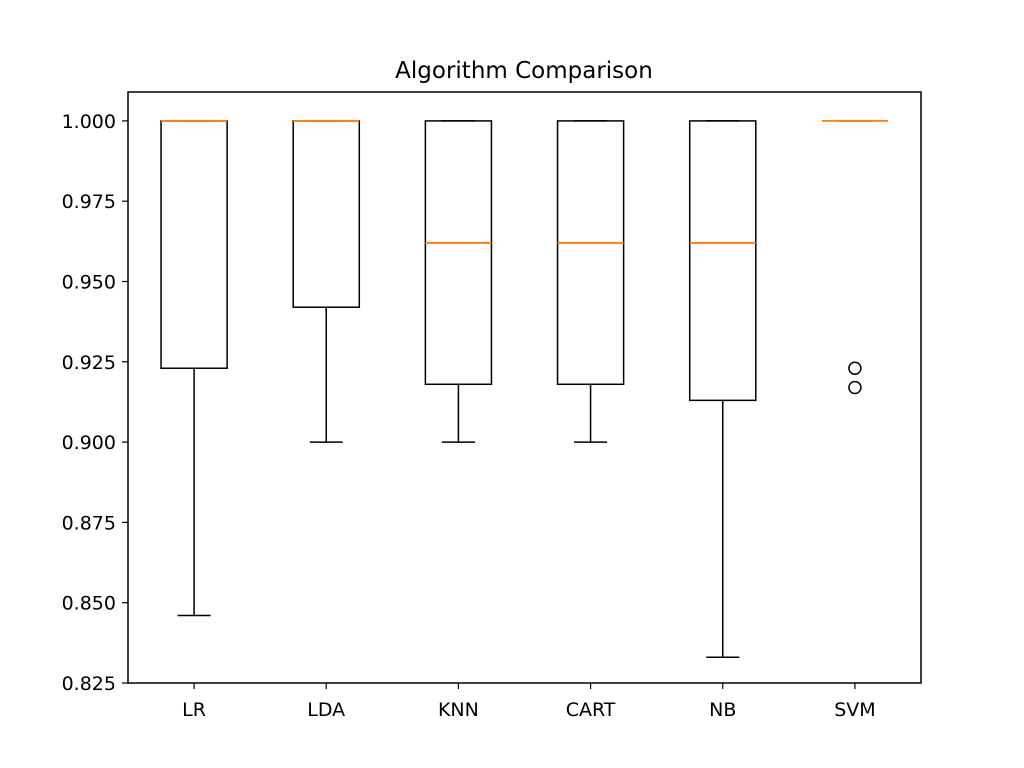 This screenshot has height=768, width=1024. Describe the element at coordinates (194, 710) in the screenshot. I see `x-tick-label: LR` at that location.